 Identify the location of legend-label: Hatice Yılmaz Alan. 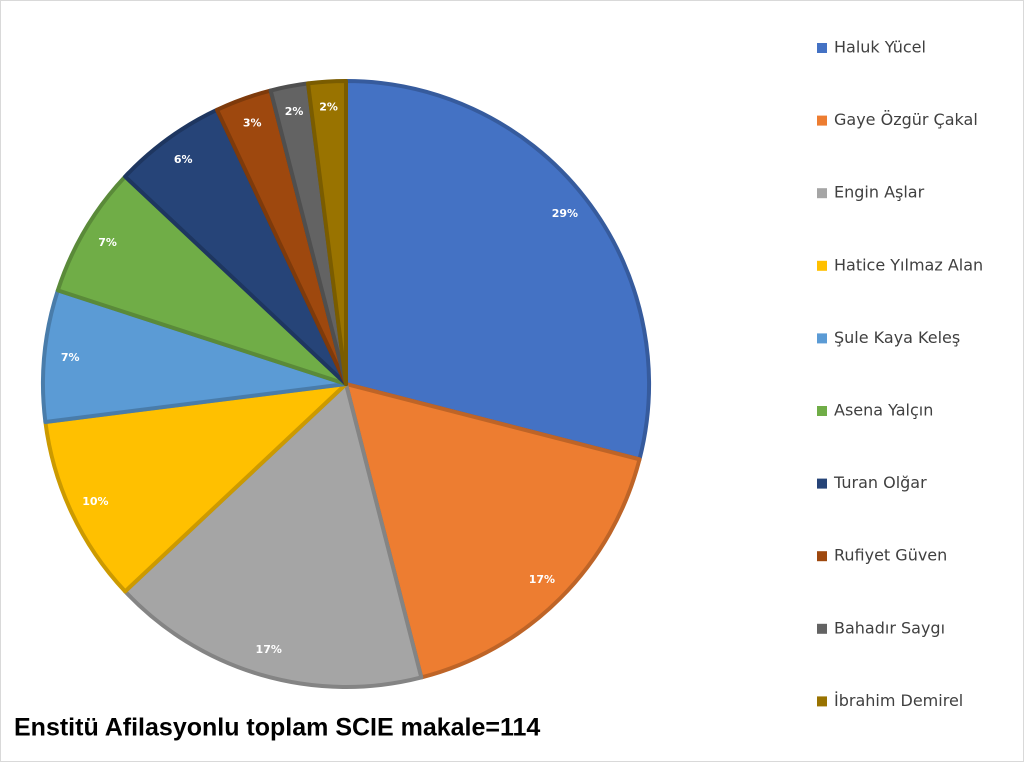
(908, 264).